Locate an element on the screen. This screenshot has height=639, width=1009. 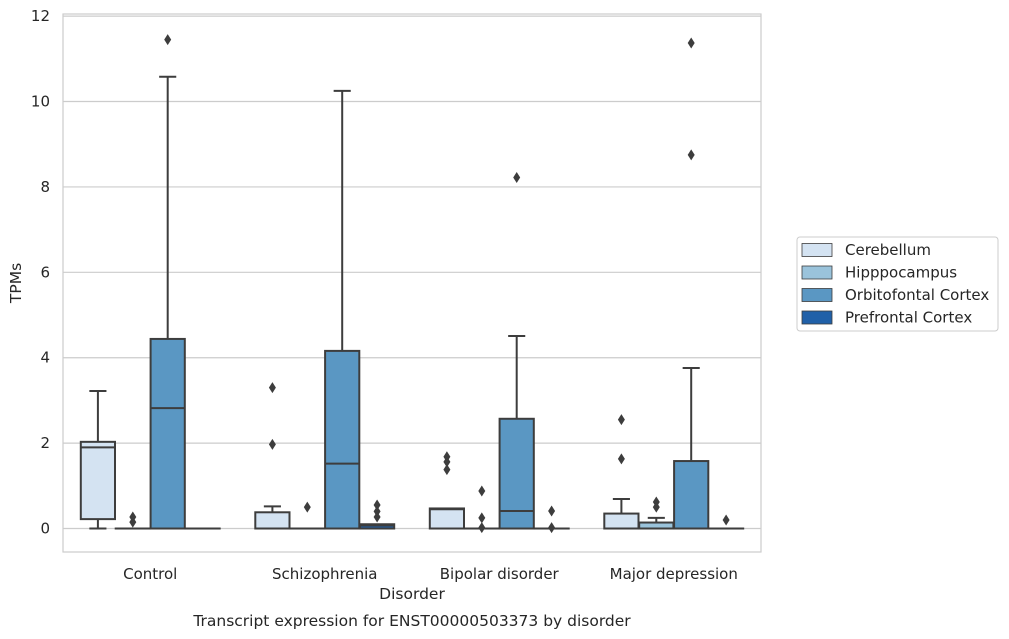
y-tick-labels: 0 2 4 6 8 10 12 is located at coordinates (40, 272).